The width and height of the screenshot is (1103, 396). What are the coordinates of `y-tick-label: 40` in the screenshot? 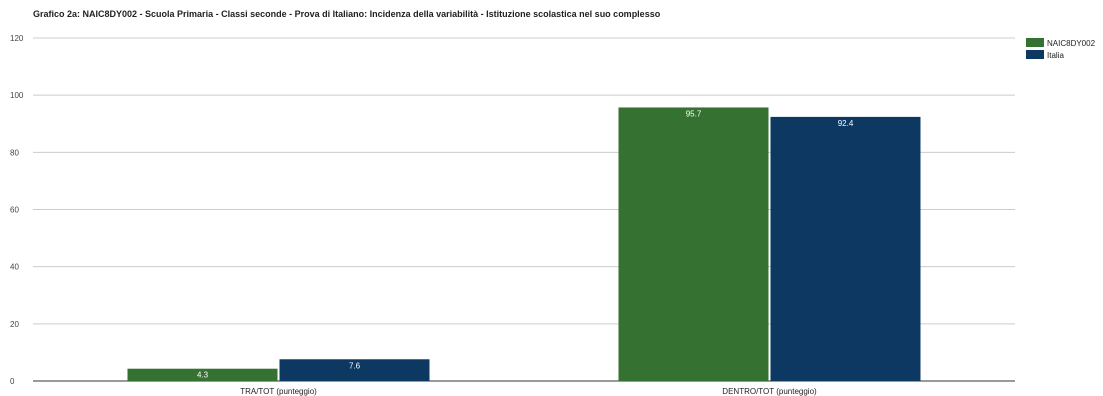 It's located at (14, 267).